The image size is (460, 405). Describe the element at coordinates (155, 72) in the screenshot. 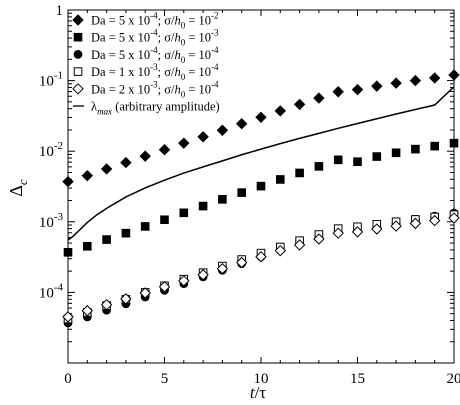

I see `legend-label: Da = 1 x 10-3; σ/h0 = 10-4` at that location.